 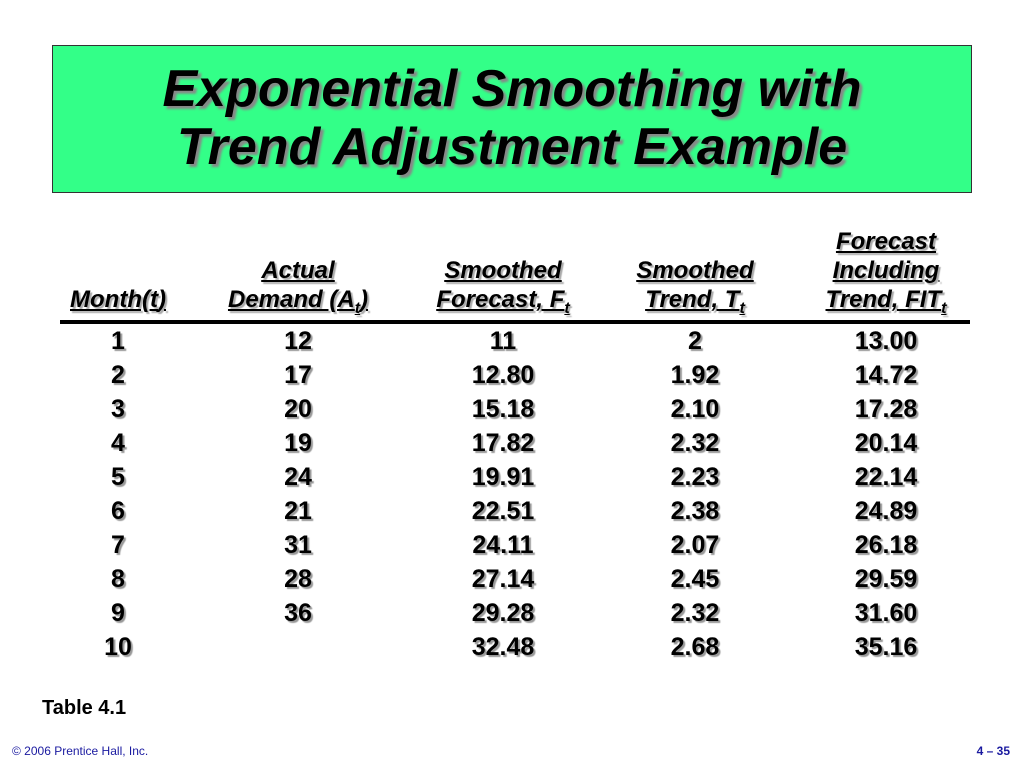 I want to click on copyright: © 2006 Prentice Hall, Inc., so click(x=80, y=751).